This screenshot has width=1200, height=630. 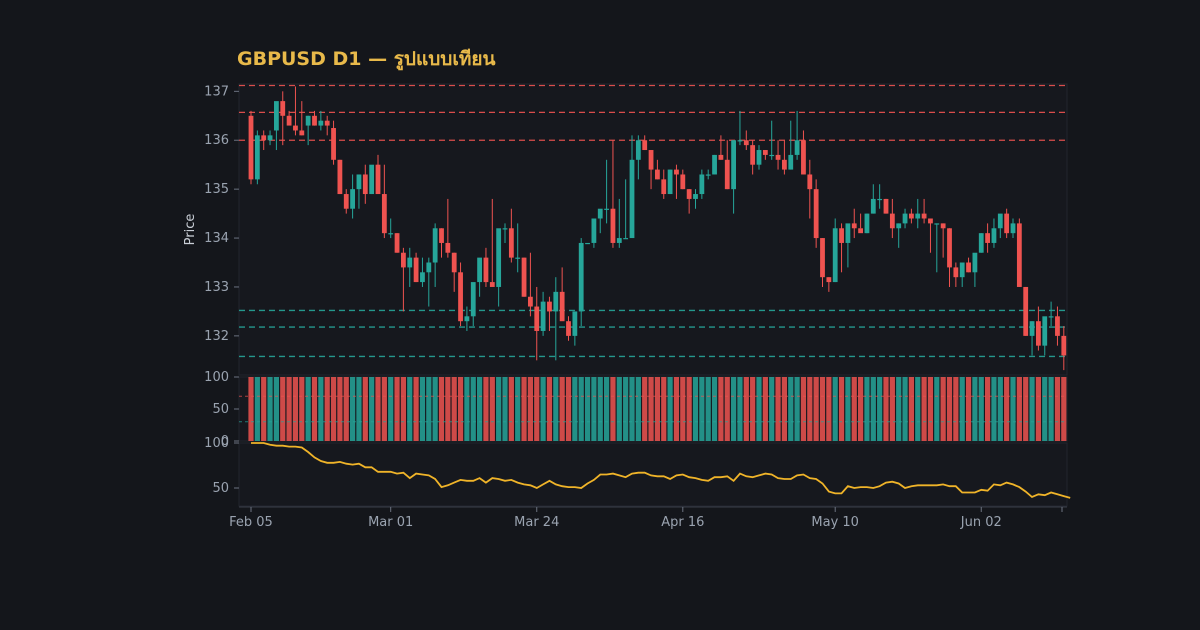 I want to click on oscillator-panel, so click(x=653, y=474).